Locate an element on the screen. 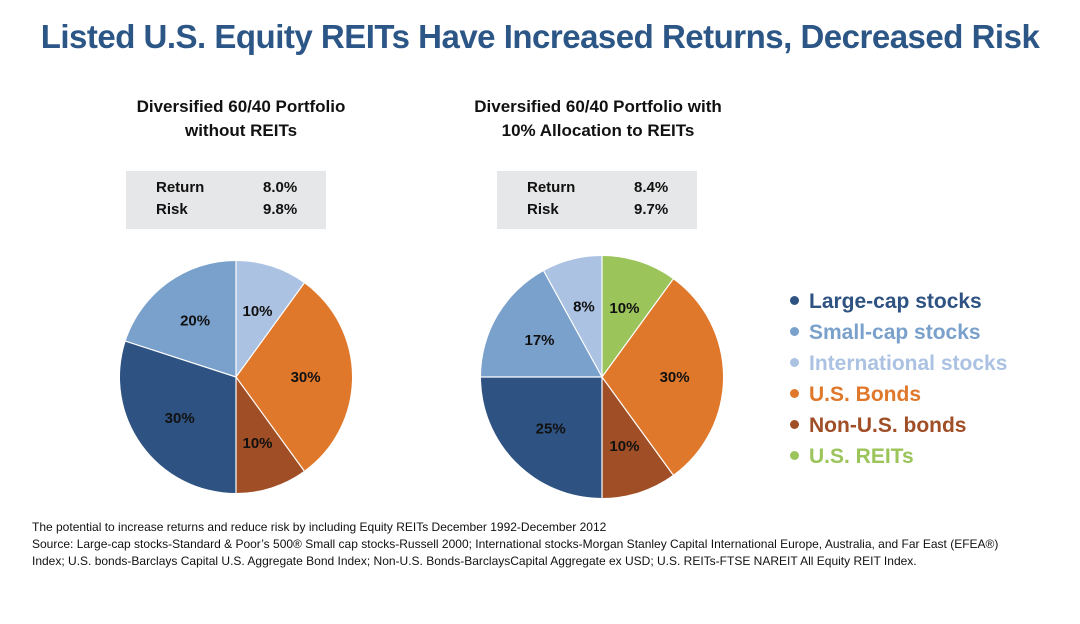 This screenshot has height=624, width=1080. pie-1-slice-large-cap-stocks is located at coordinates (178, 417).